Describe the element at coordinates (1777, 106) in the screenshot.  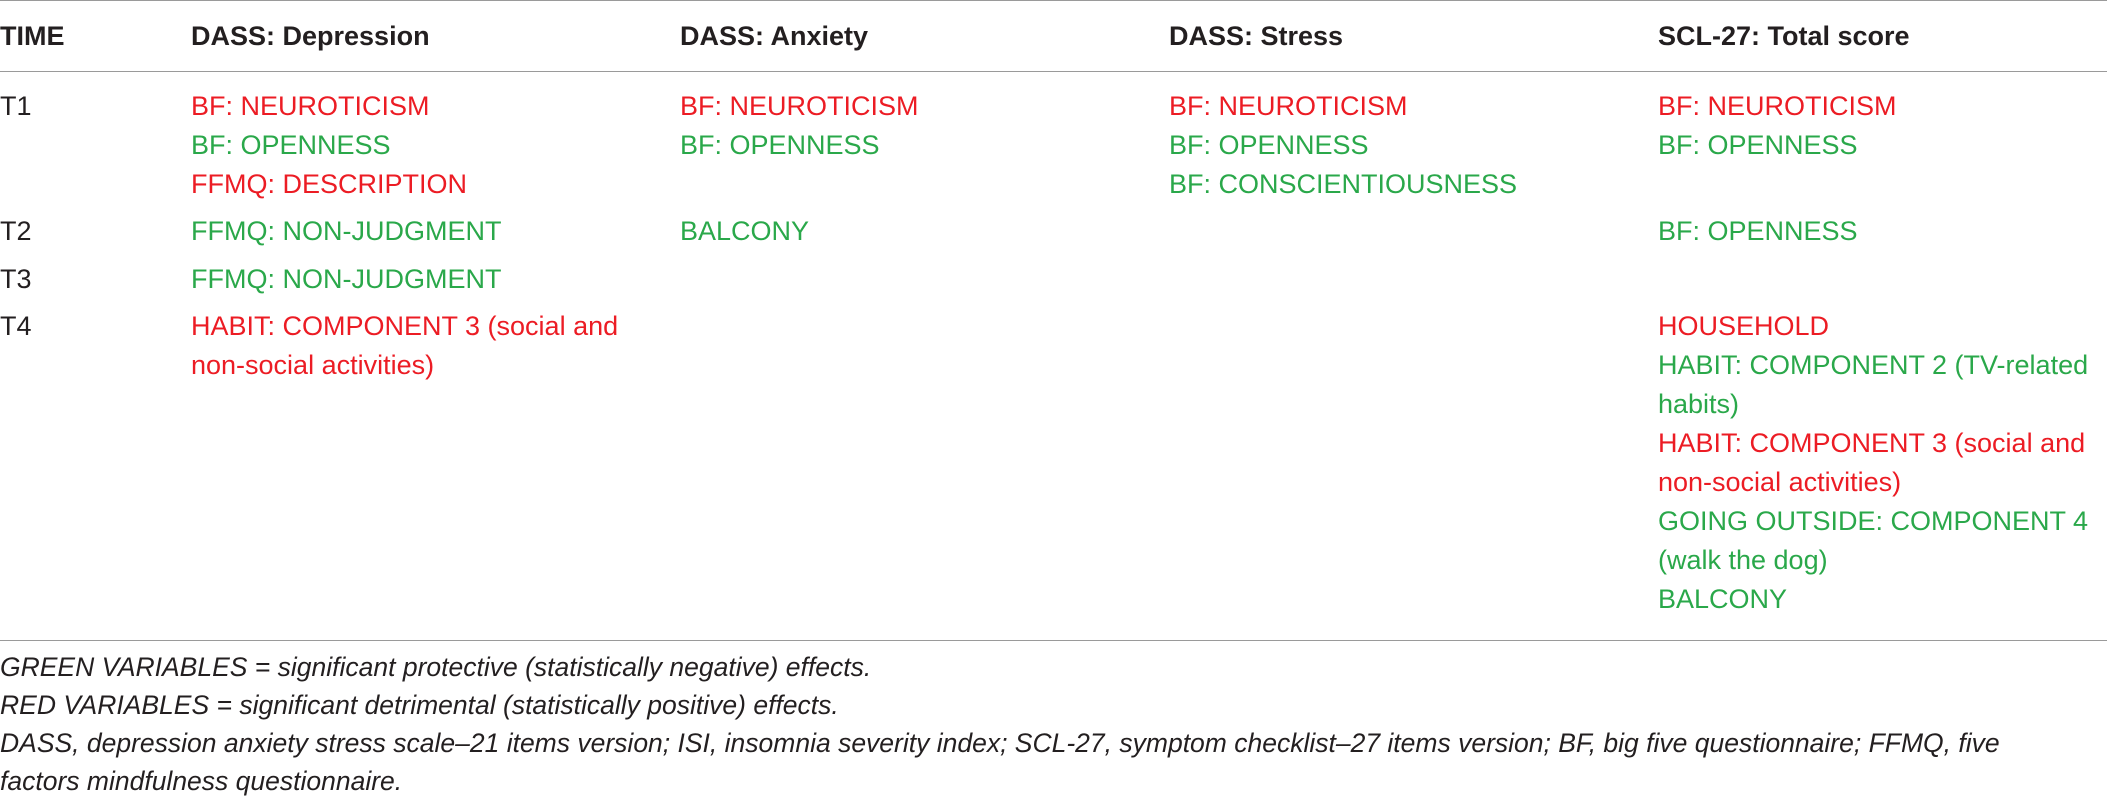
I see `cell-t1-scl-1: BF: NEUROTICISM` at that location.